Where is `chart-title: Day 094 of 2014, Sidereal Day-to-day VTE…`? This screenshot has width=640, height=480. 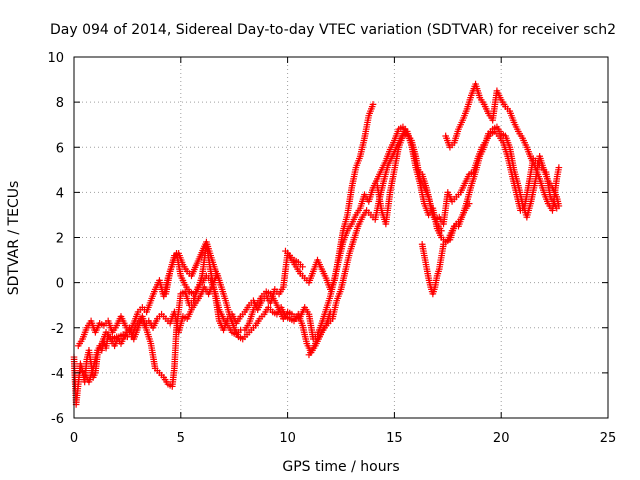 chart-title: Day 094 of 2014, Sidereal Day-to-day VTE… is located at coordinates (333, 30).